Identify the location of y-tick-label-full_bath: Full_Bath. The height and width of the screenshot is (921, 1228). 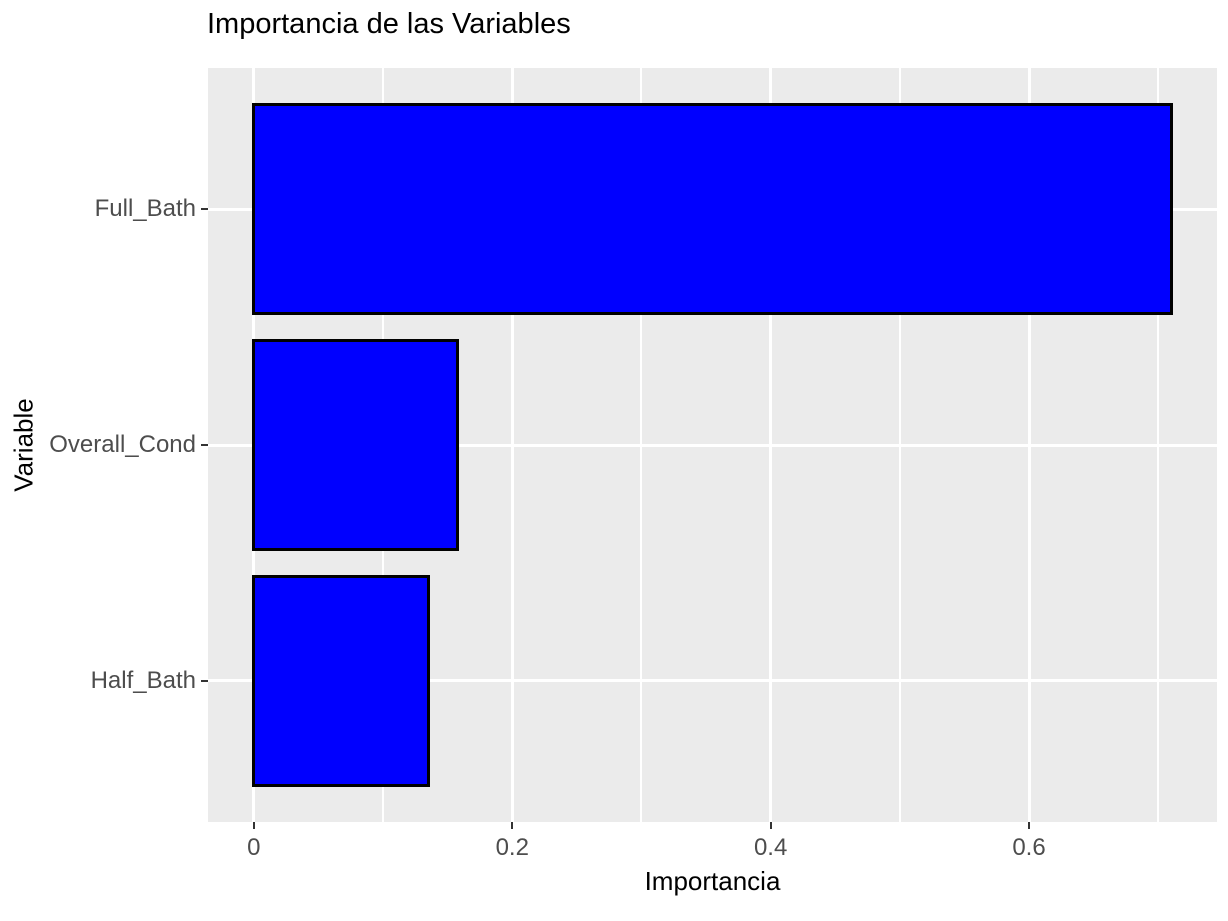
(145, 209).